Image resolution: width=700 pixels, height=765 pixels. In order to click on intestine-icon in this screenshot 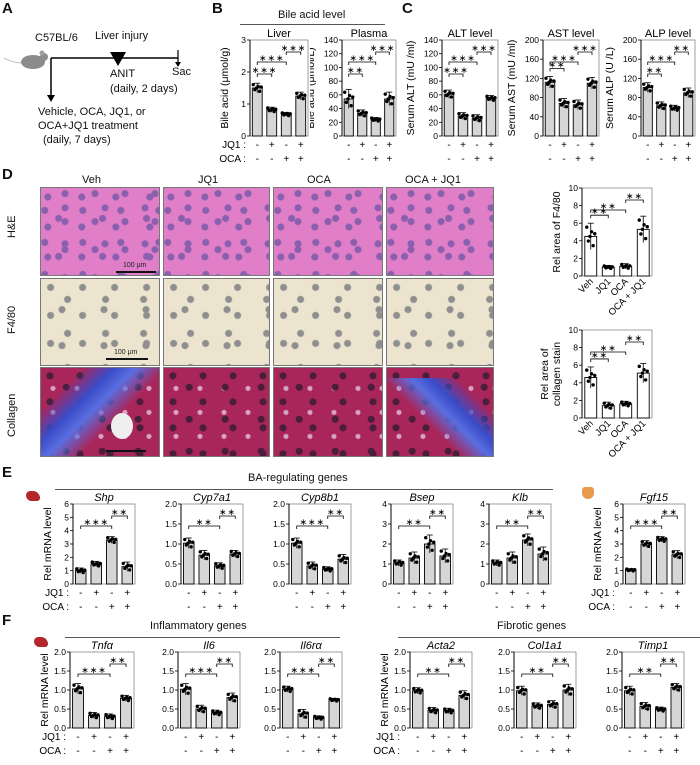, I will do `click(588, 493)`.